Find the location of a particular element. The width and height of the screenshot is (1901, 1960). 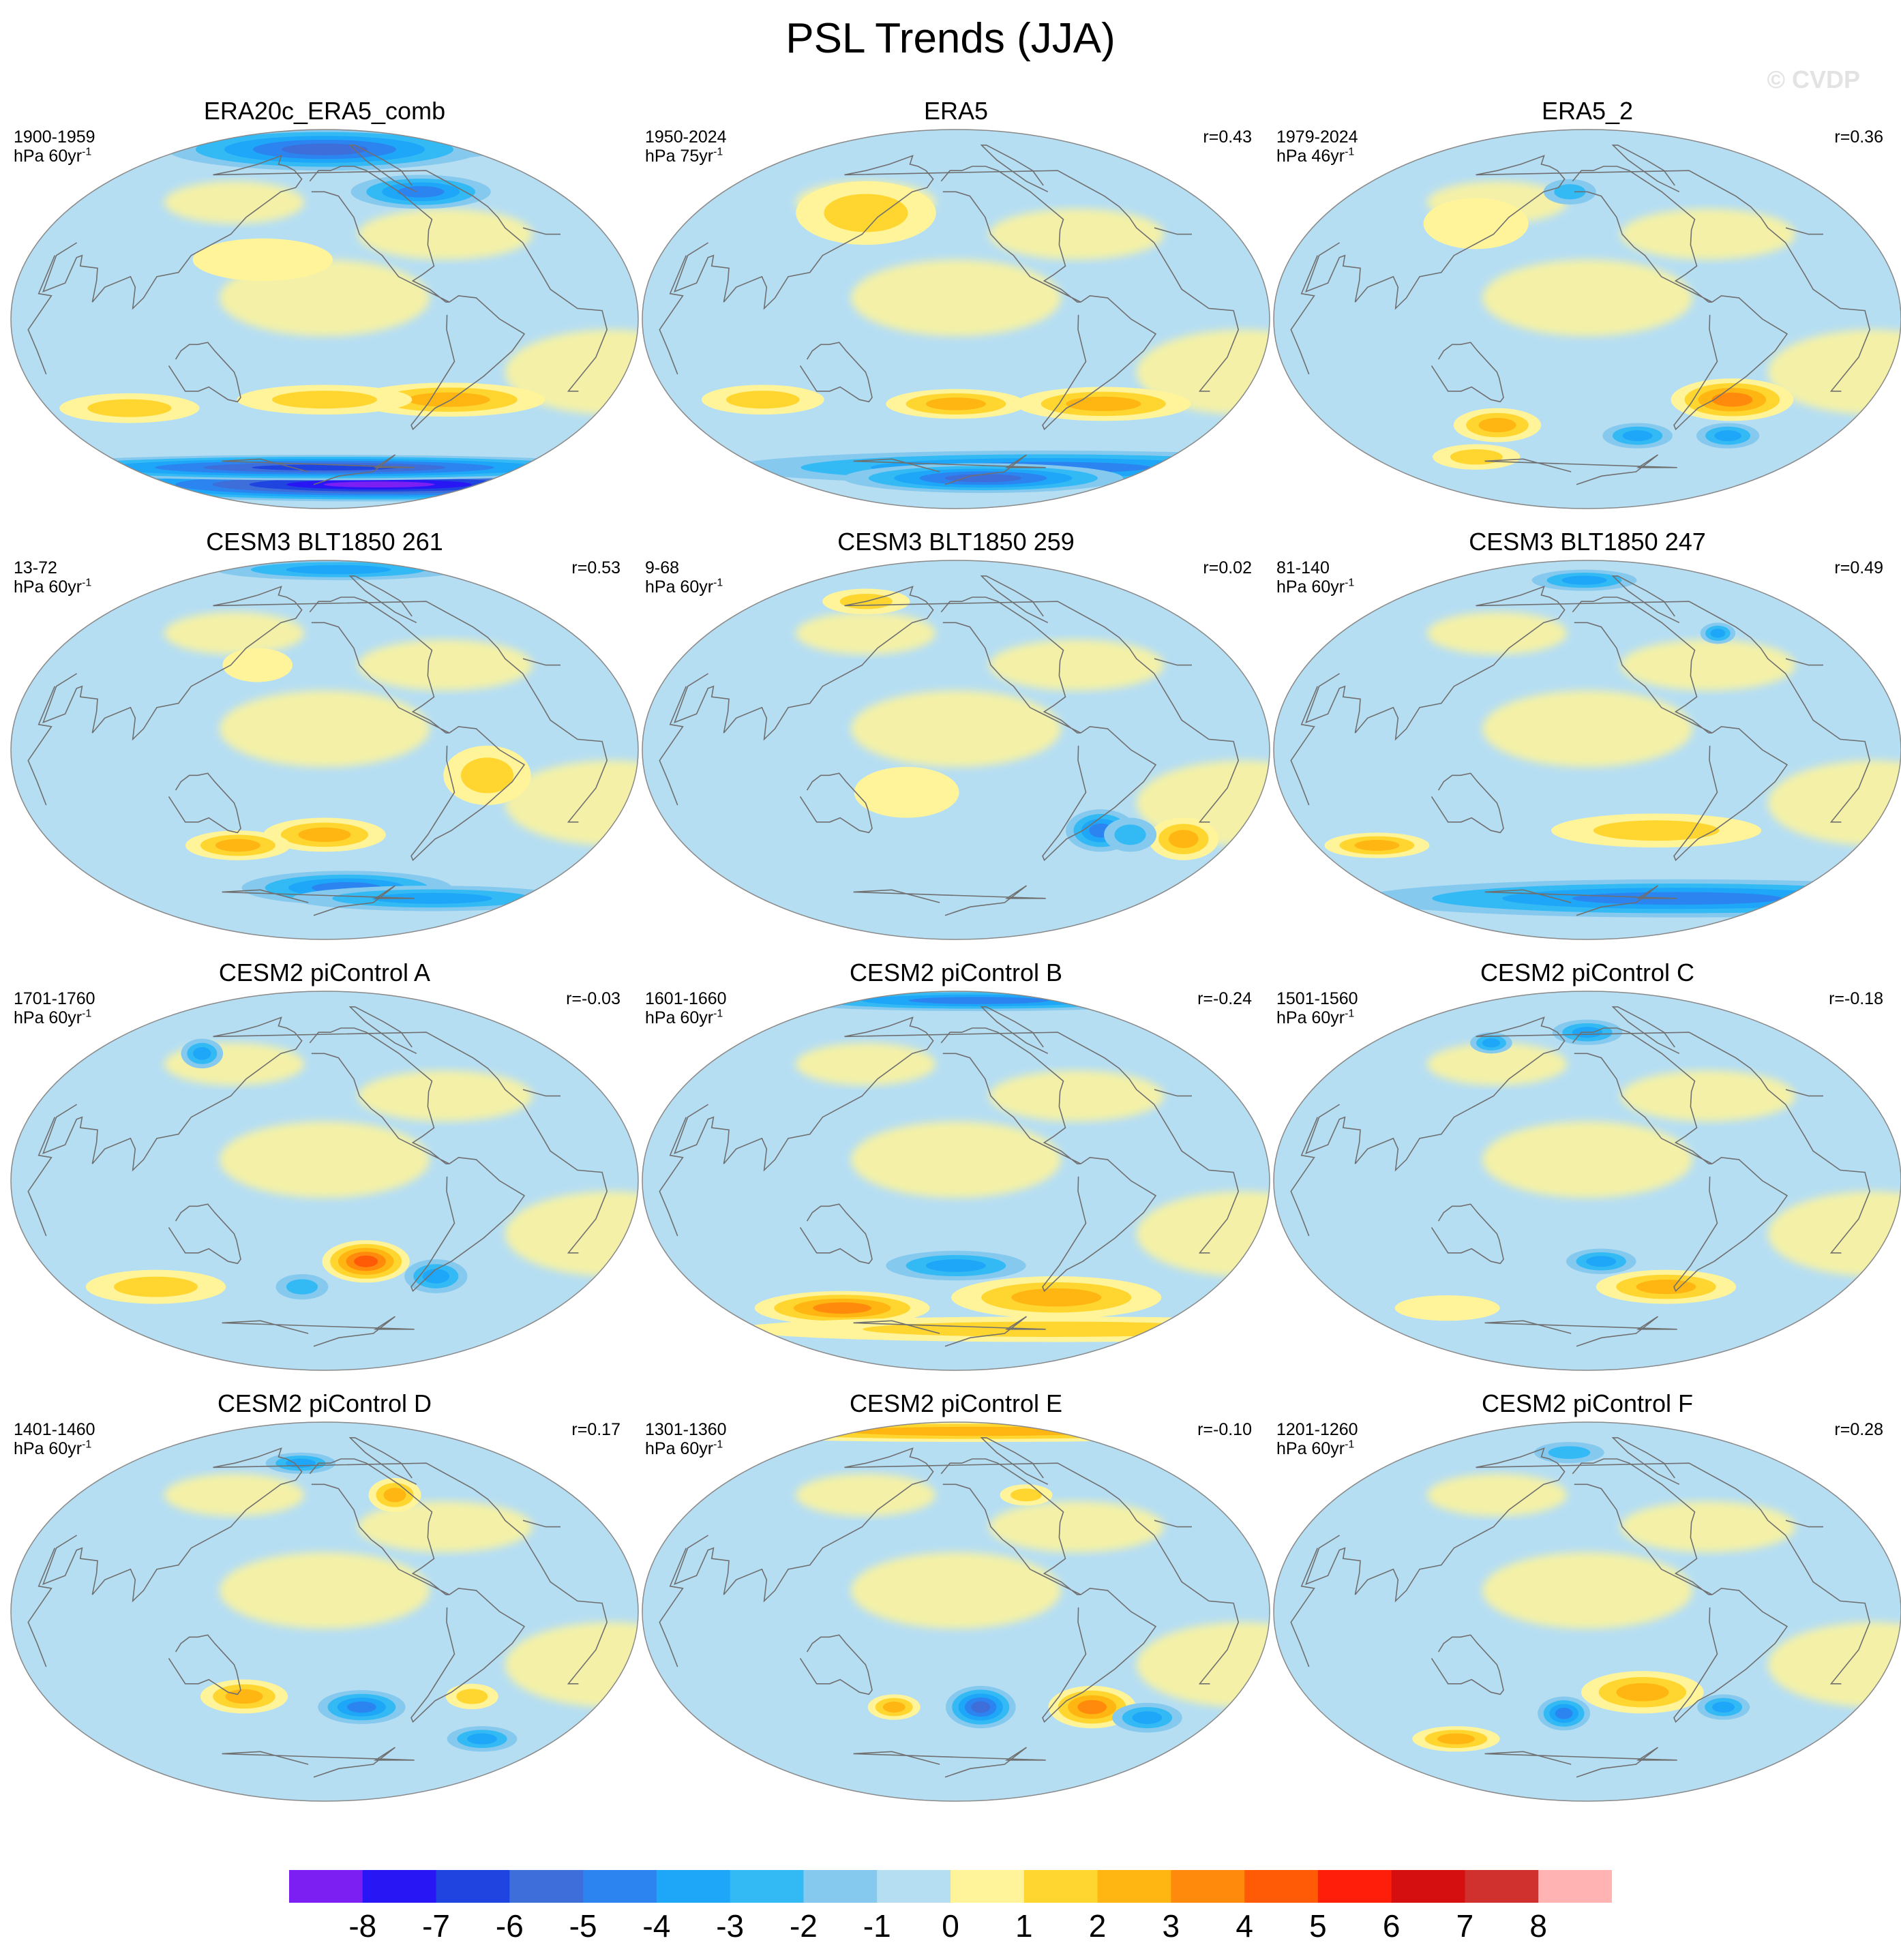

panel-correlation: r=0.17 is located at coordinates (595, 1429).